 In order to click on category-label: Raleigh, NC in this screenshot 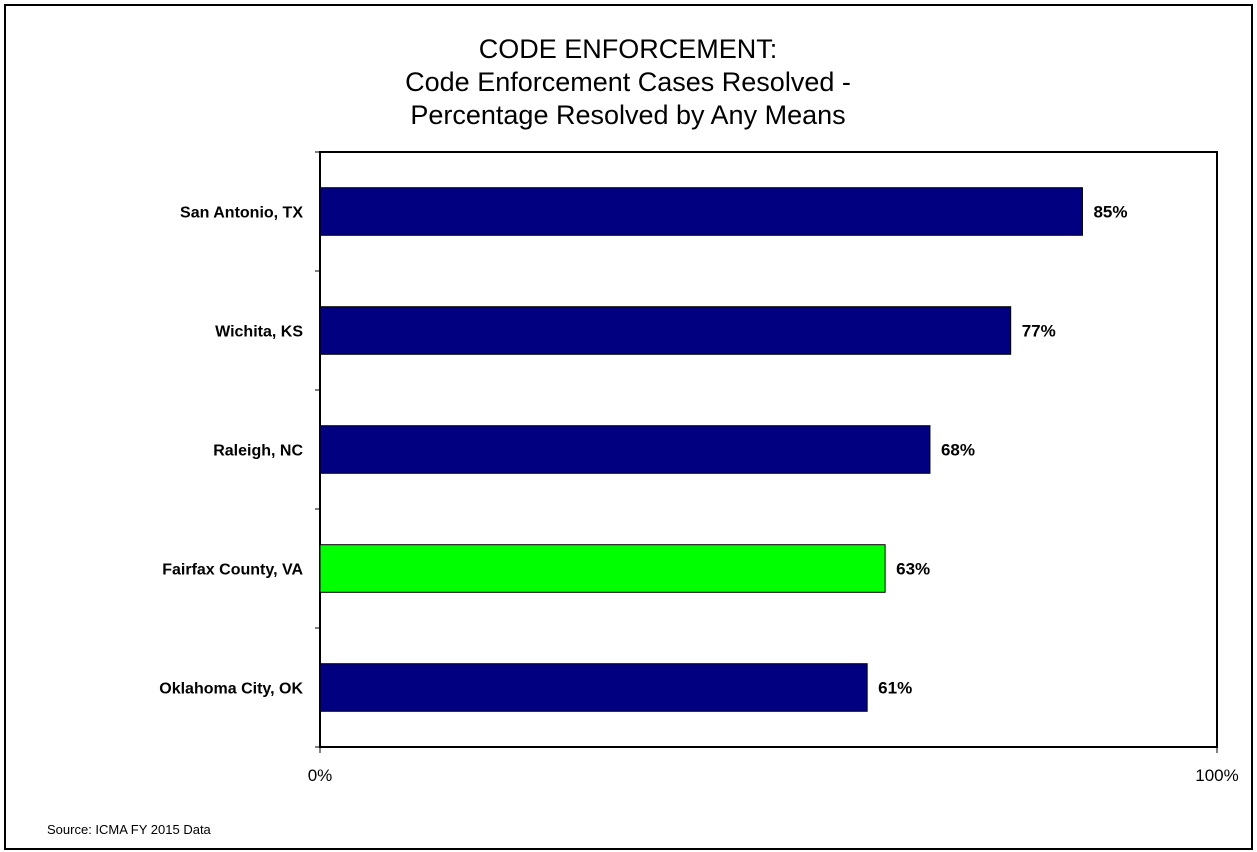, I will do `click(258, 451)`.